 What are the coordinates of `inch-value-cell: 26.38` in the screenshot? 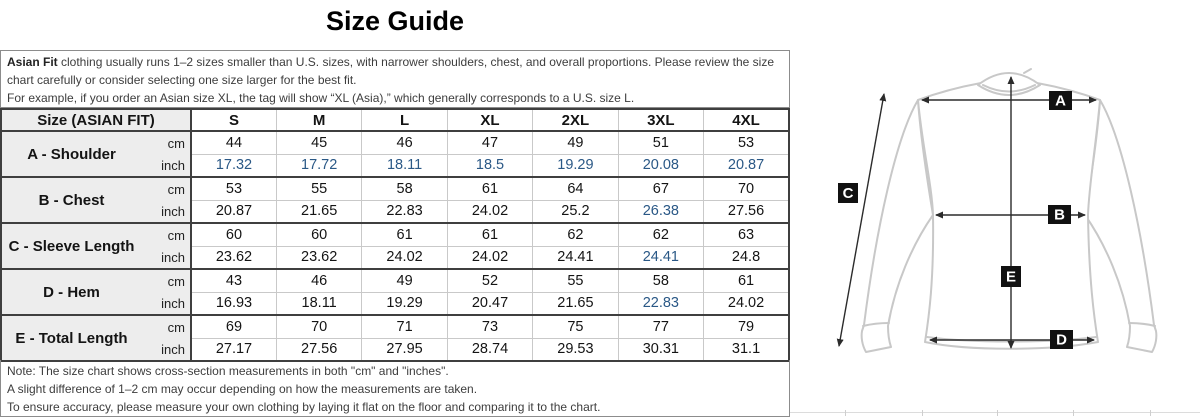 It's located at (661, 211).